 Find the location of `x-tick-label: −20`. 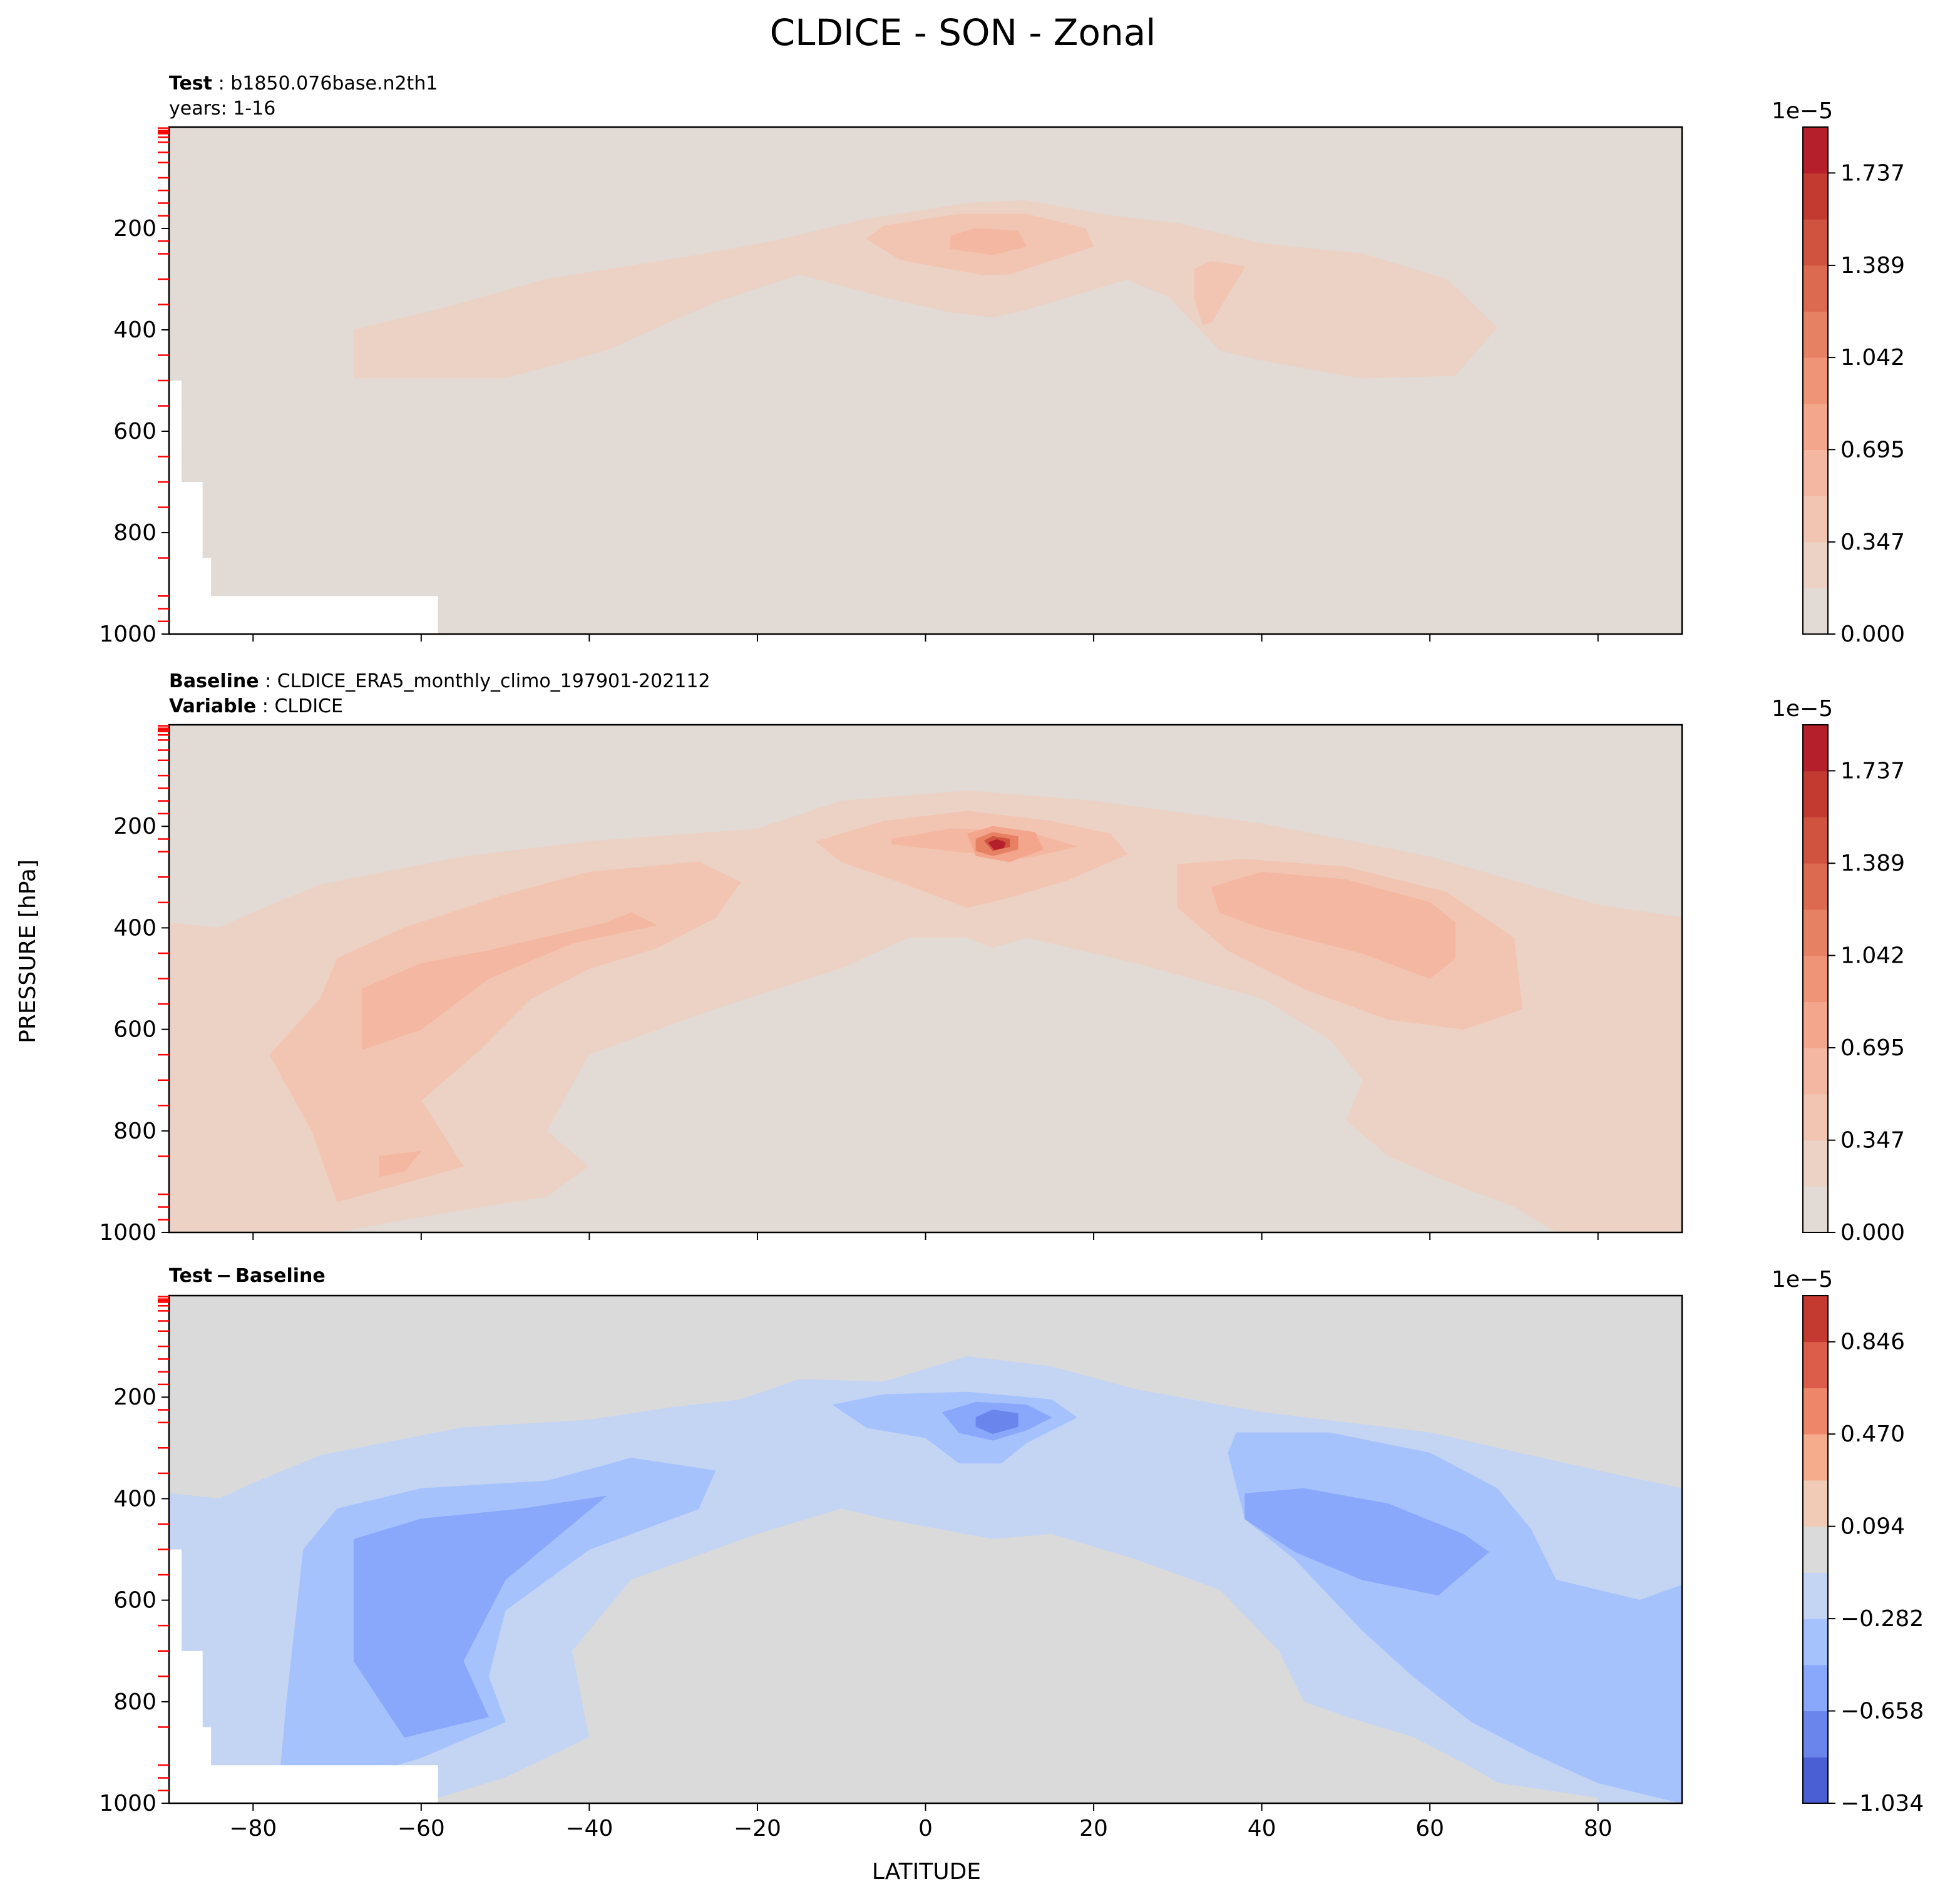

x-tick-label: −20 is located at coordinates (757, 1828).